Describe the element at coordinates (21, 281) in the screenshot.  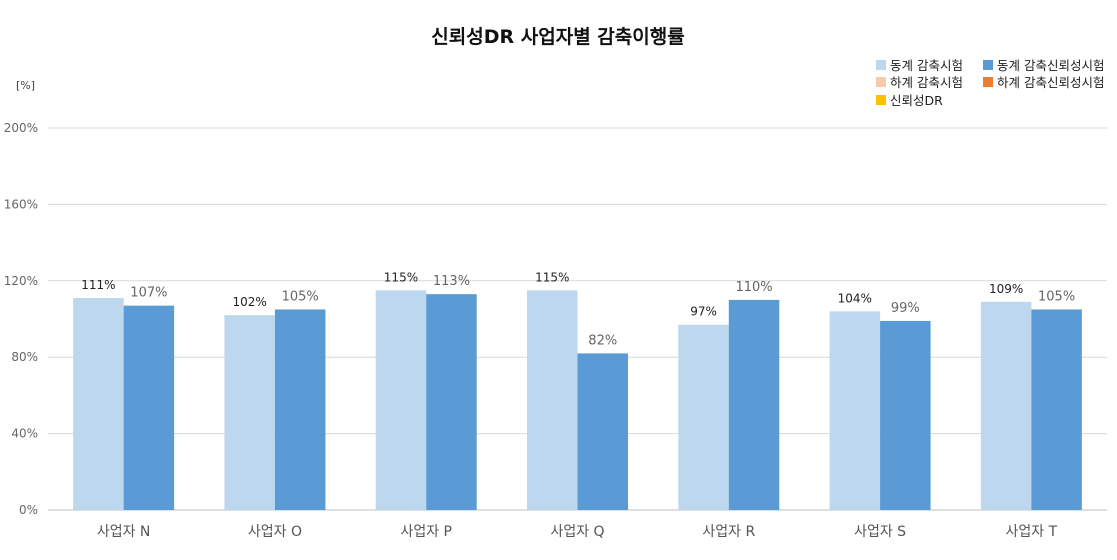
I see `y-tick-label: 120%` at that location.